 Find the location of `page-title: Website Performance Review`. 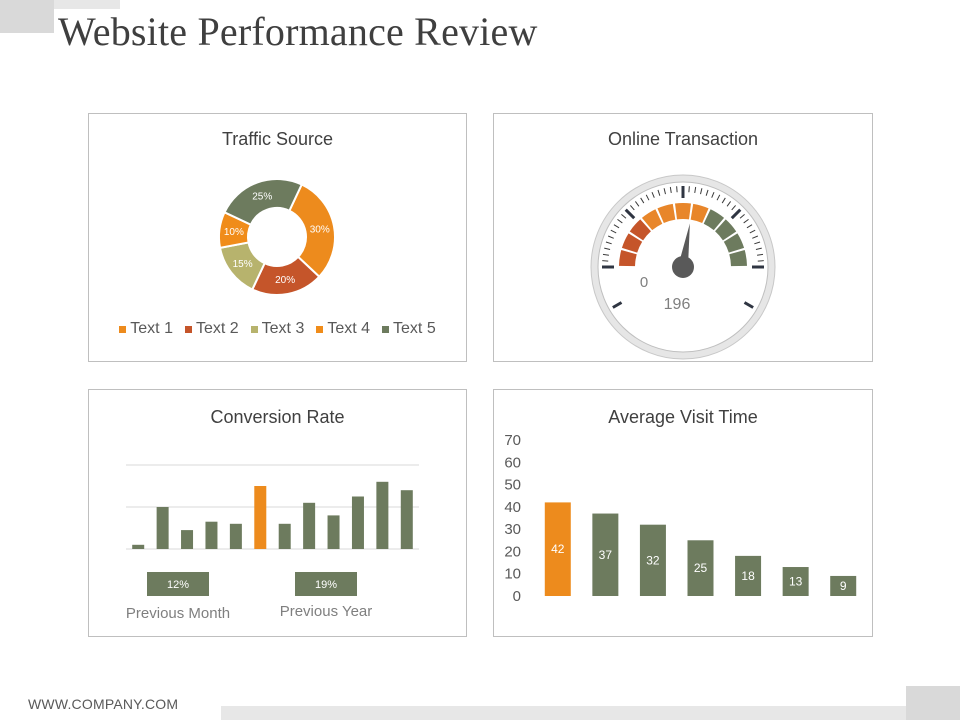

page-title: Website Performance Review is located at coordinates (298, 31).